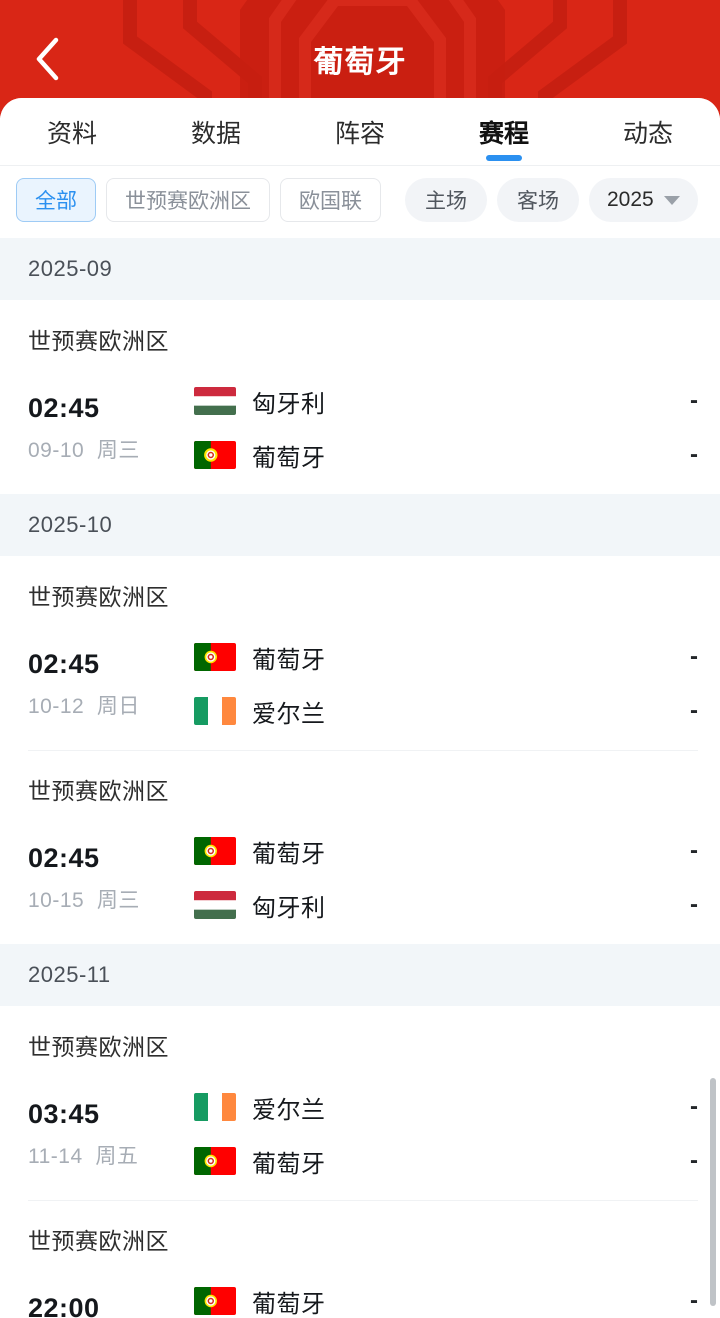 Image resolution: width=720 pixels, height=1318 pixels. I want to click on filter-chip-home: 主场, so click(446, 200).